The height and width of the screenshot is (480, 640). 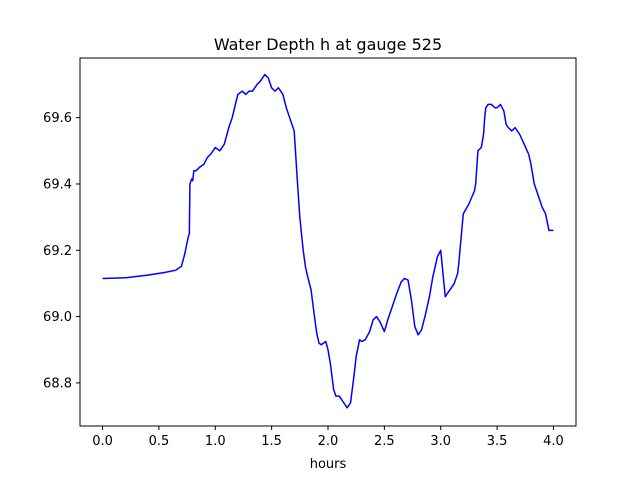 What do you see at coordinates (57, 251) in the screenshot?
I see `y-tick-label: 69.2` at bounding box center [57, 251].